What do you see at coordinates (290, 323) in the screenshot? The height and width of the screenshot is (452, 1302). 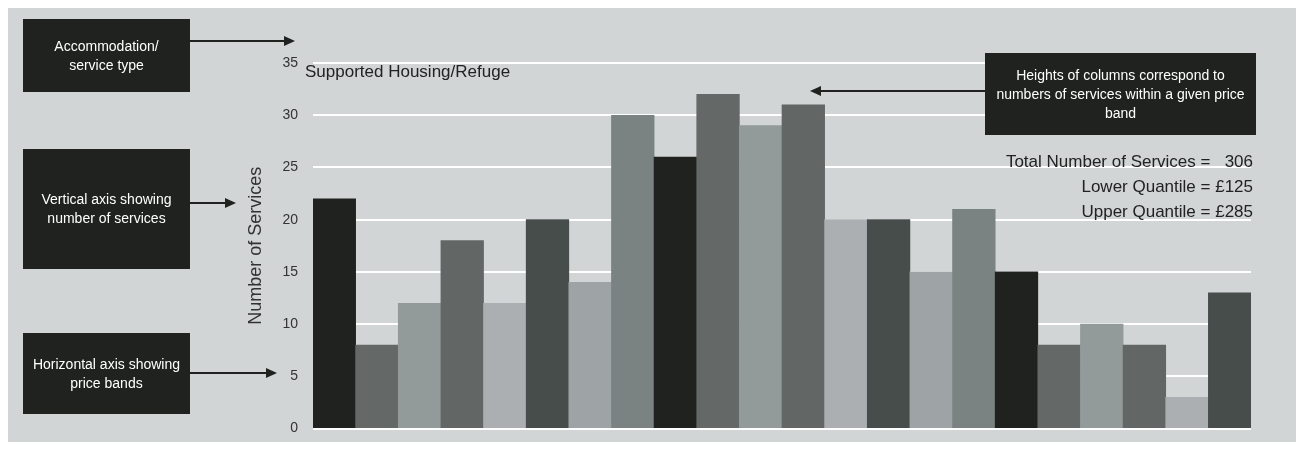 I see `y-tick-label: 10` at bounding box center [290, 323].